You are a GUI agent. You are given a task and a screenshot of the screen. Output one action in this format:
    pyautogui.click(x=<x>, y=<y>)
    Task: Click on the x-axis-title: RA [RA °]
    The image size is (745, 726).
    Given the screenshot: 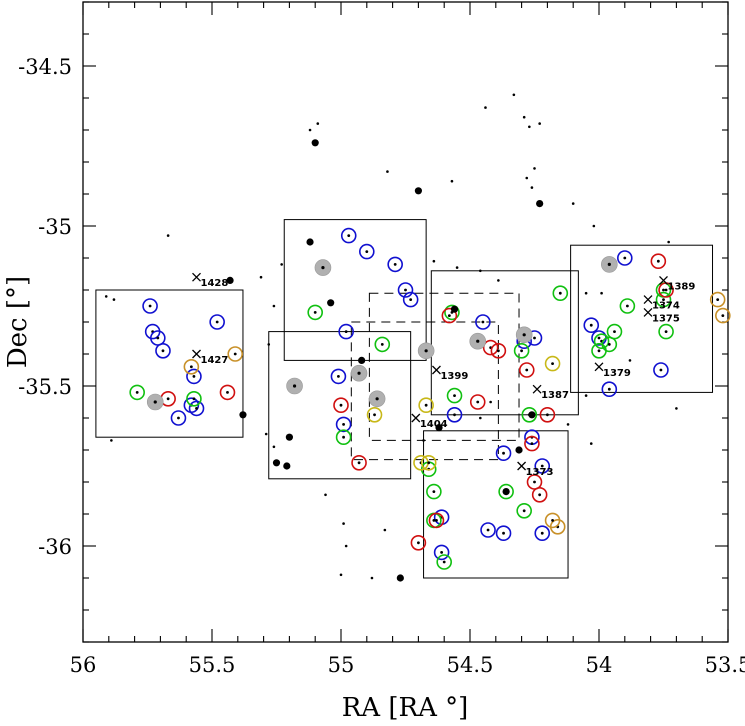 What is the action you would take?
    pyautogui.click(x=405, y=708)
    